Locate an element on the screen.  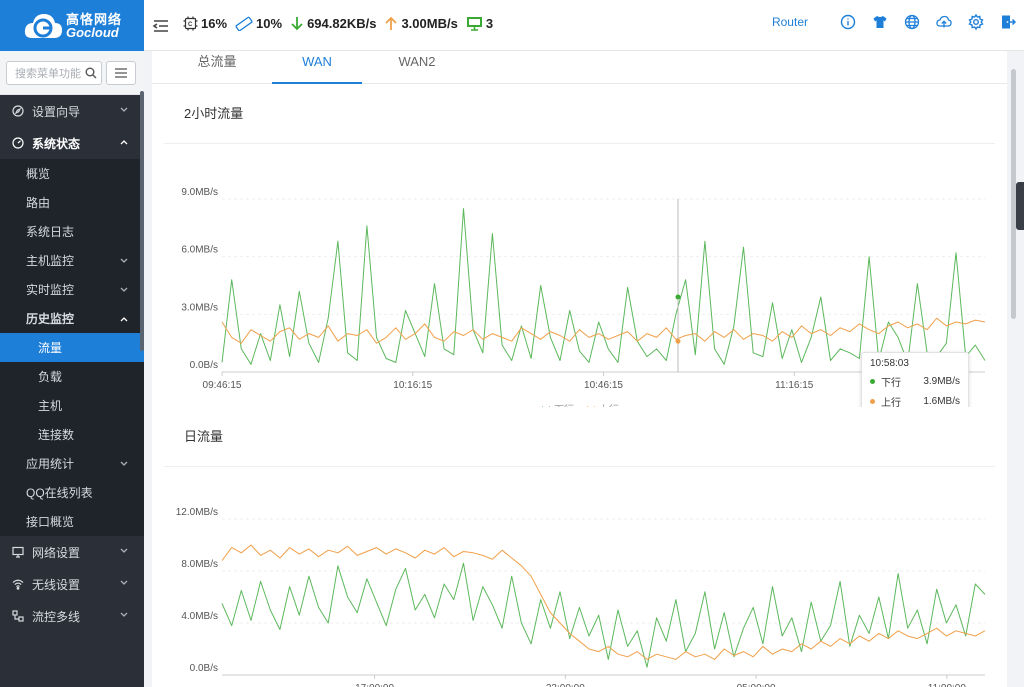
logo-en: Gocloud is located at coordinates (92, 32).